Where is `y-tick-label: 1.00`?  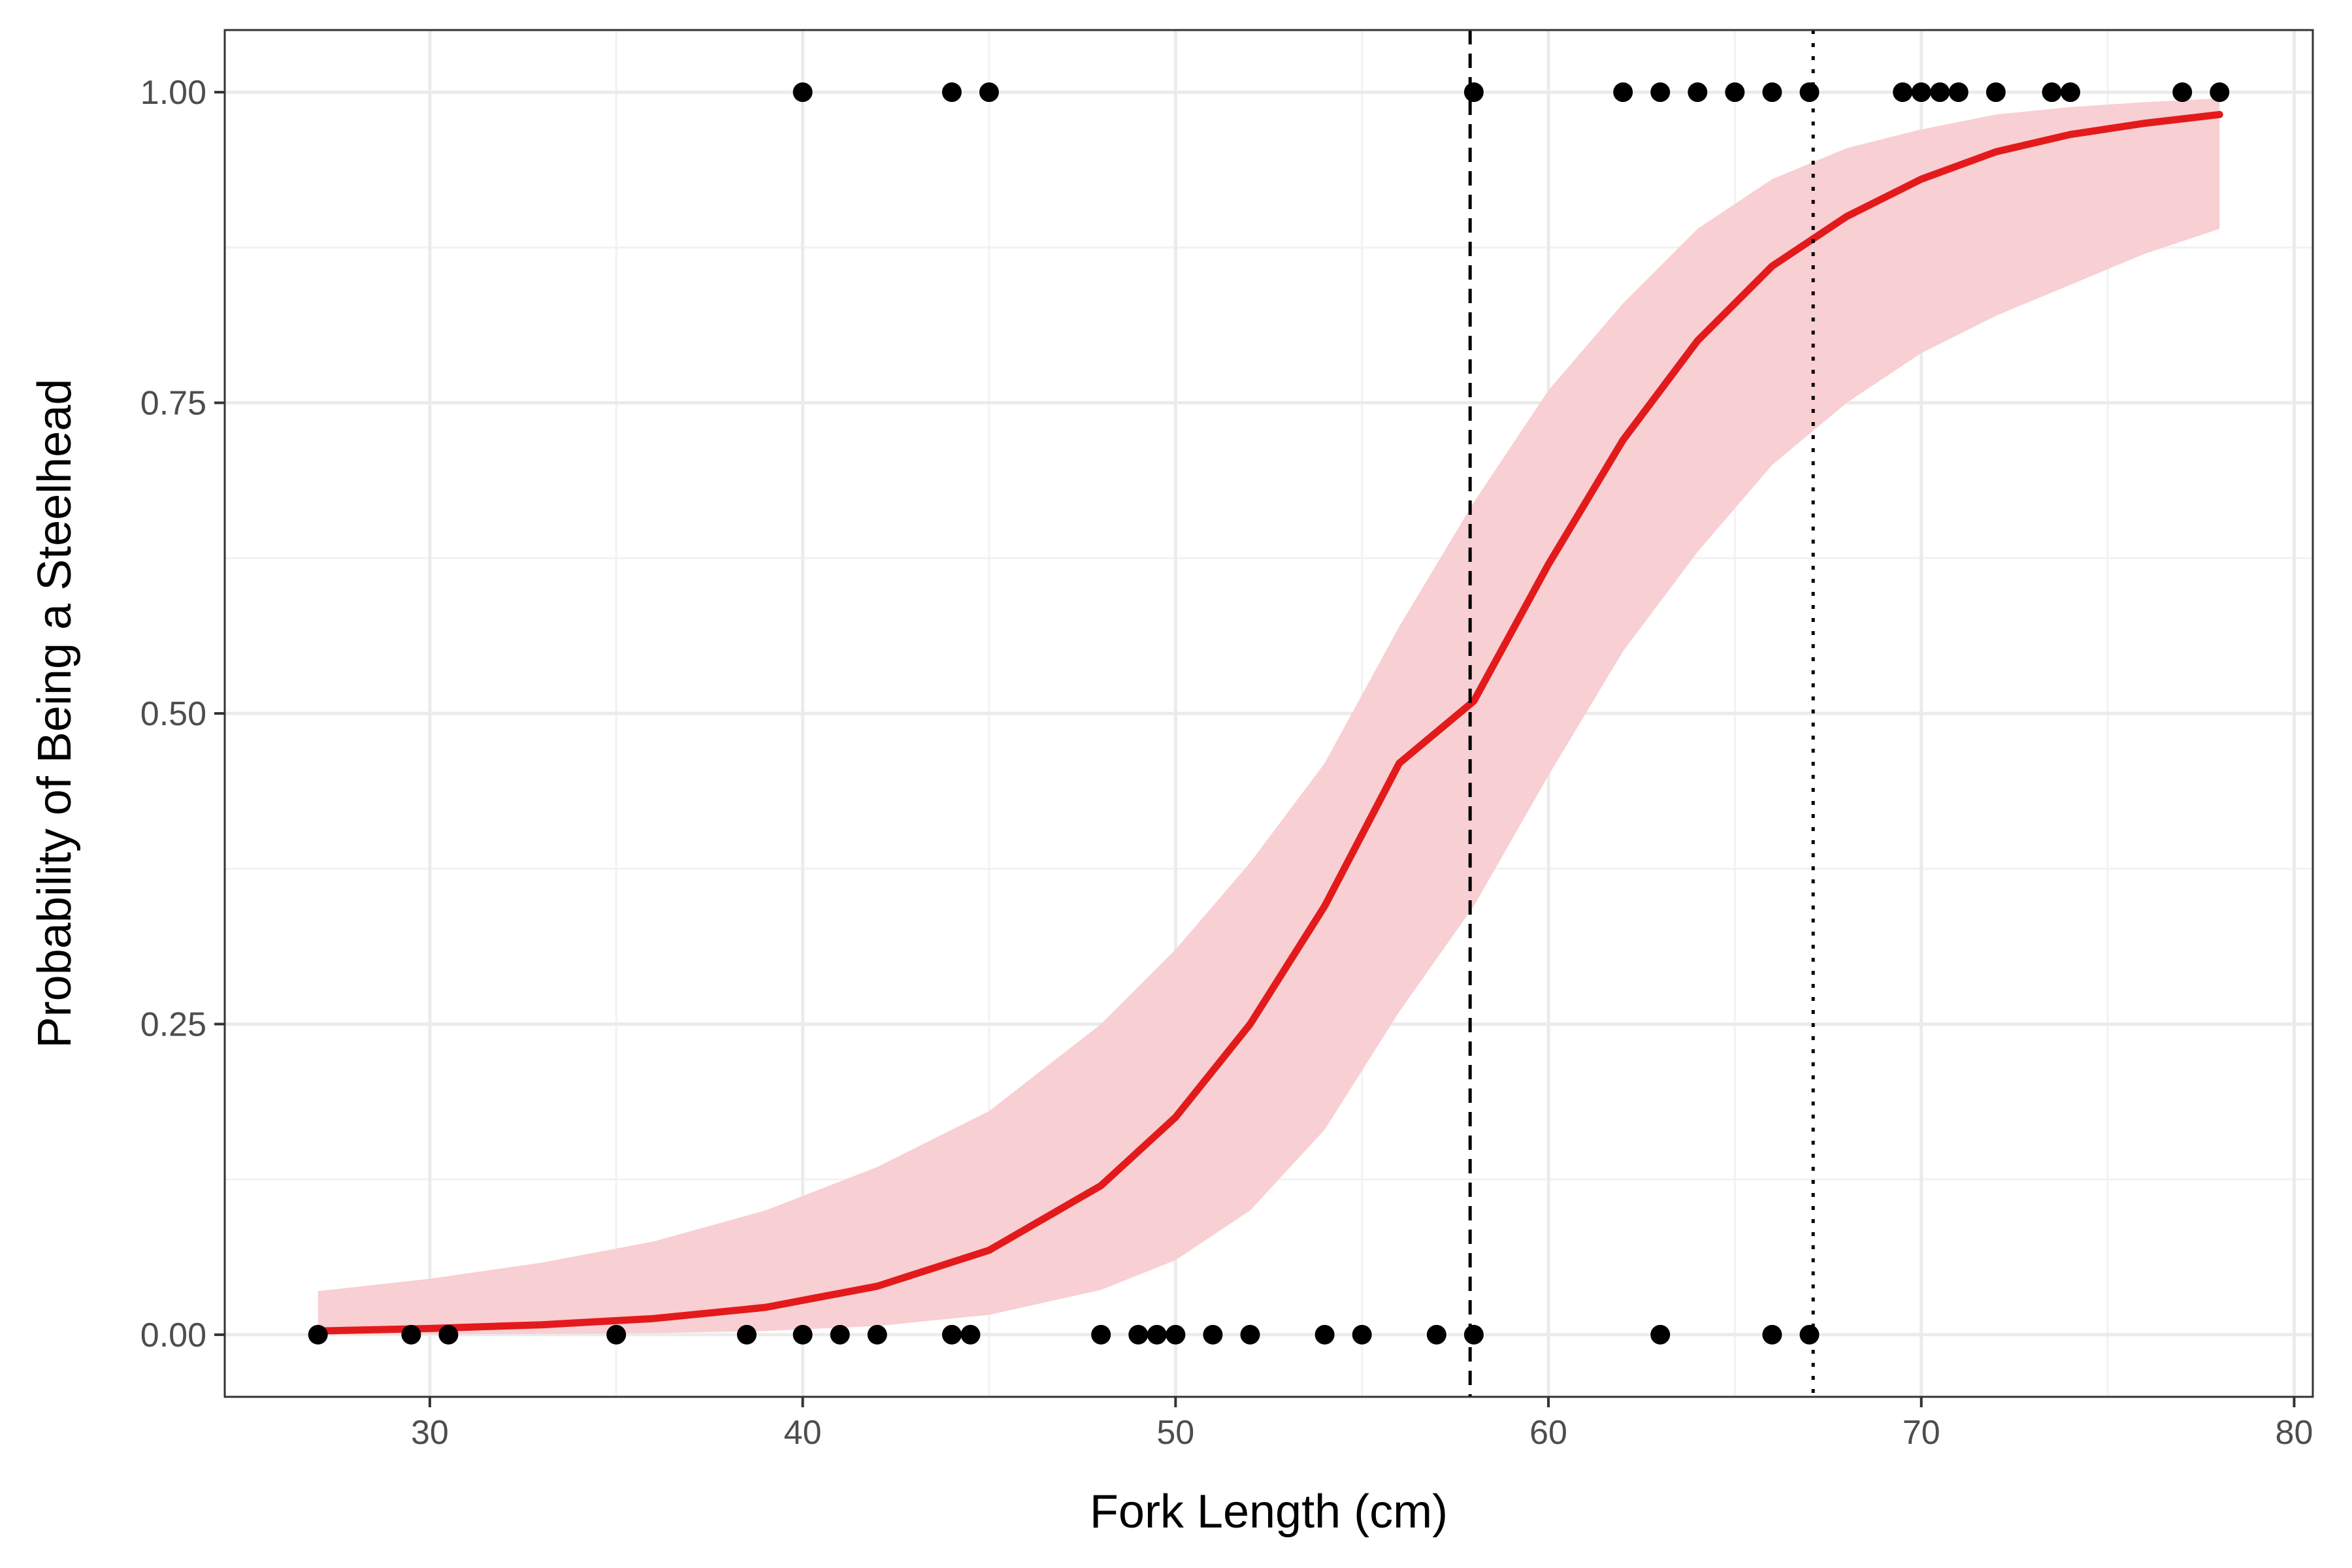
y-tick-label: 1.00 is located at coordinates (173, 93).